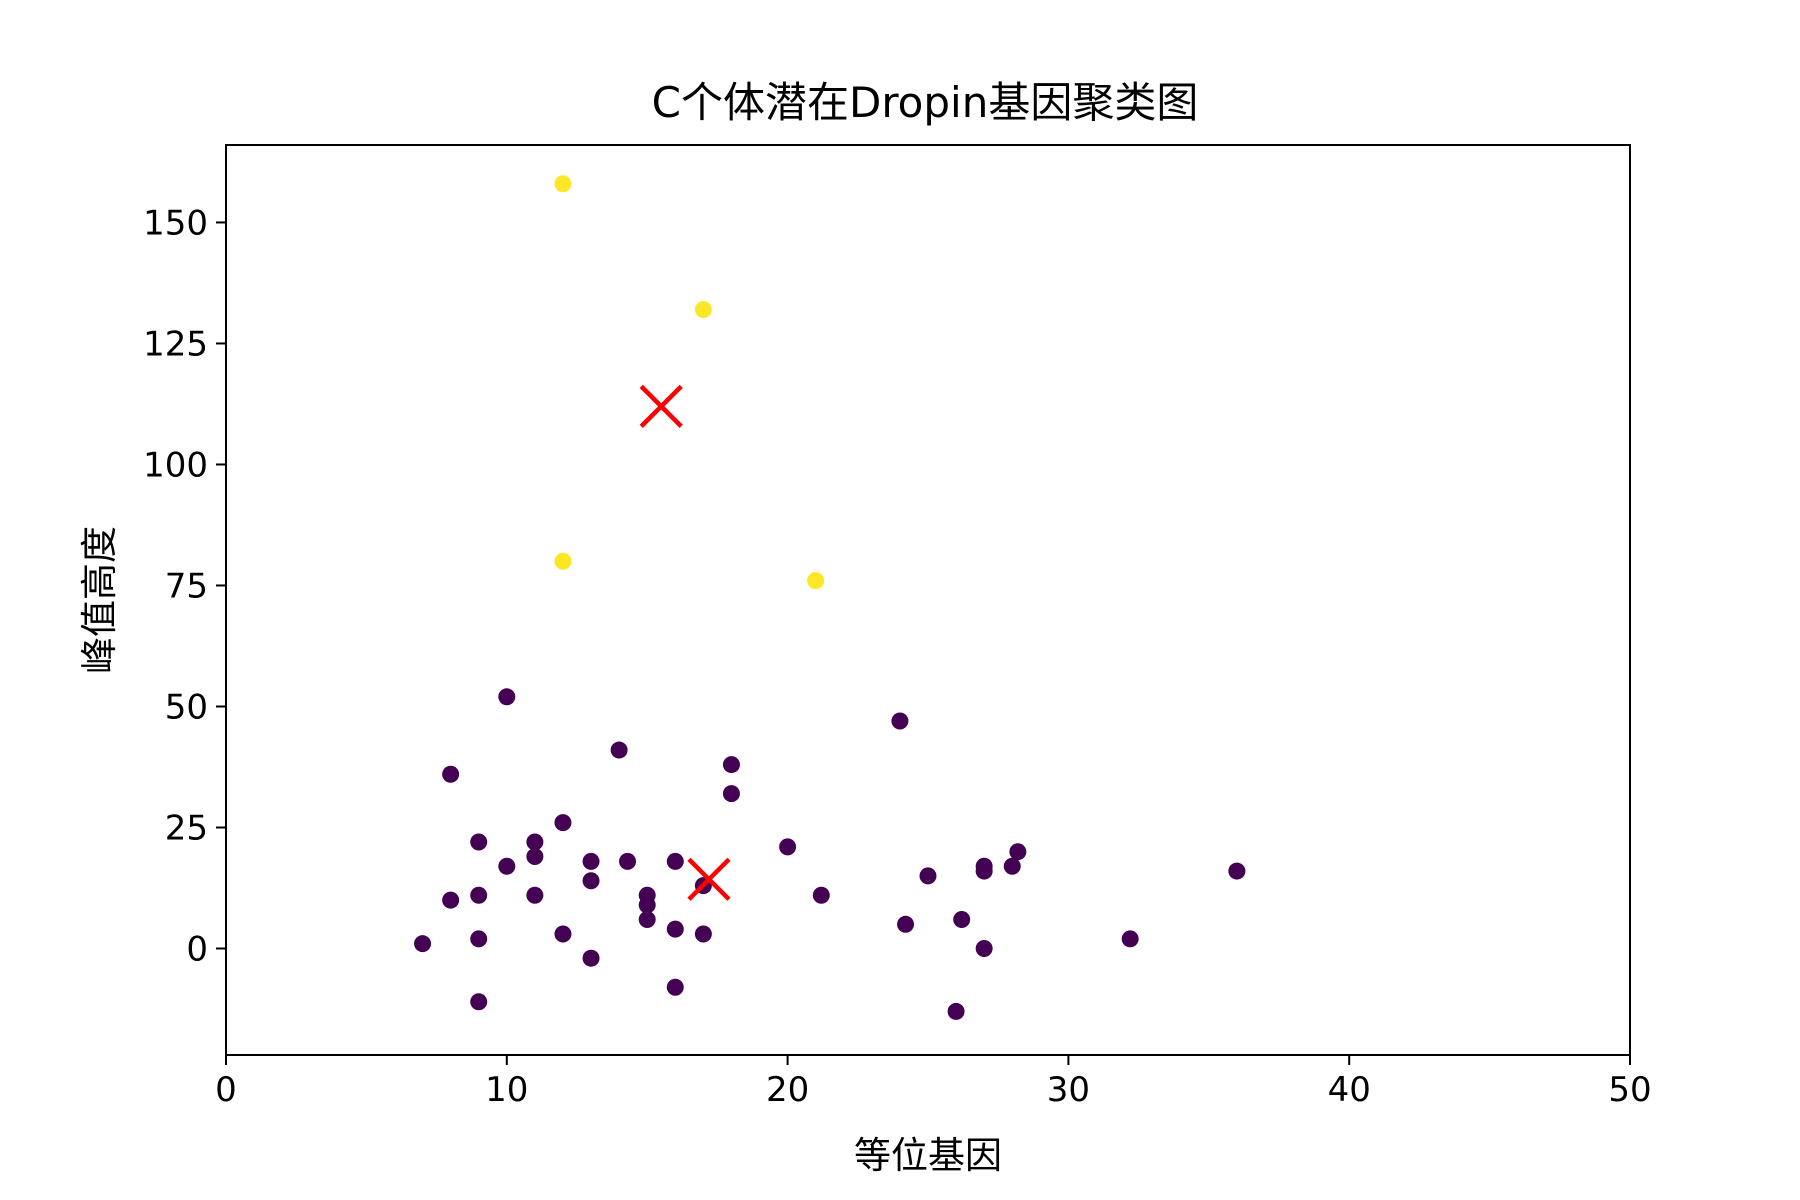 The height and width of the screenshot is (1200, 1800). What do you see at coordinates (99, 600) in the screenshot?
I see `y-axis-label: 峰值高度` at bounding box center [99, 600].